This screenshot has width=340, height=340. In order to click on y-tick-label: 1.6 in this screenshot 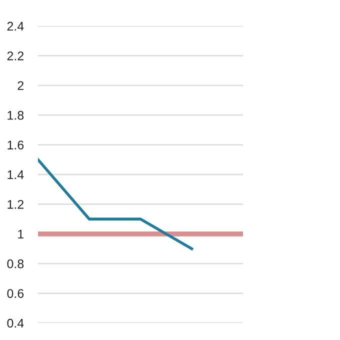, I will do `click(16, 145)`.